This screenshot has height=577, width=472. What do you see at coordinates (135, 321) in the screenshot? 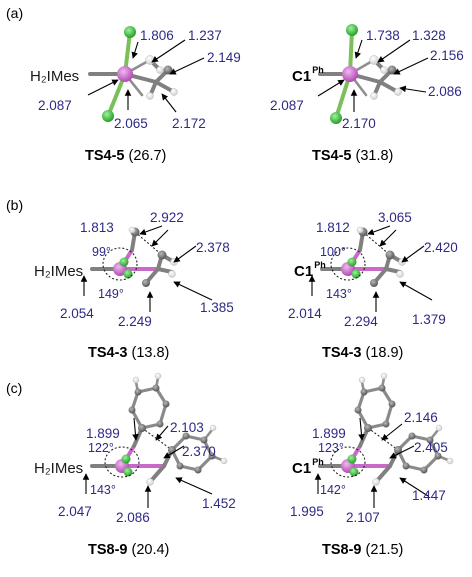
I see `bond-length: 2.249` at bounding box center [135, 321].